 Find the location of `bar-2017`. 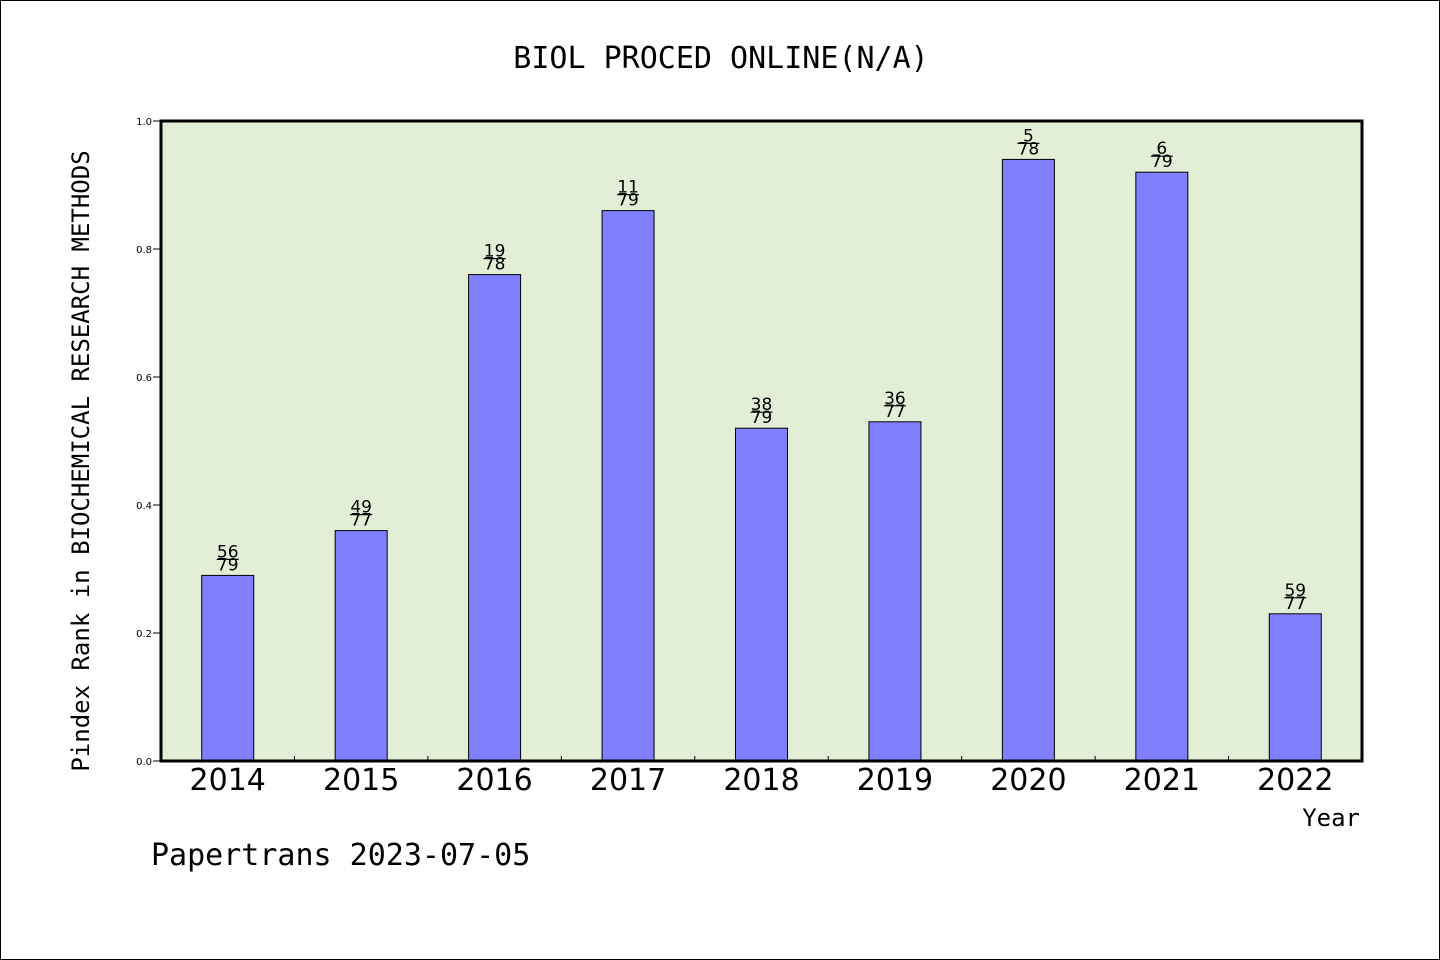

bar-2017 is located at coordinates (628, 486).